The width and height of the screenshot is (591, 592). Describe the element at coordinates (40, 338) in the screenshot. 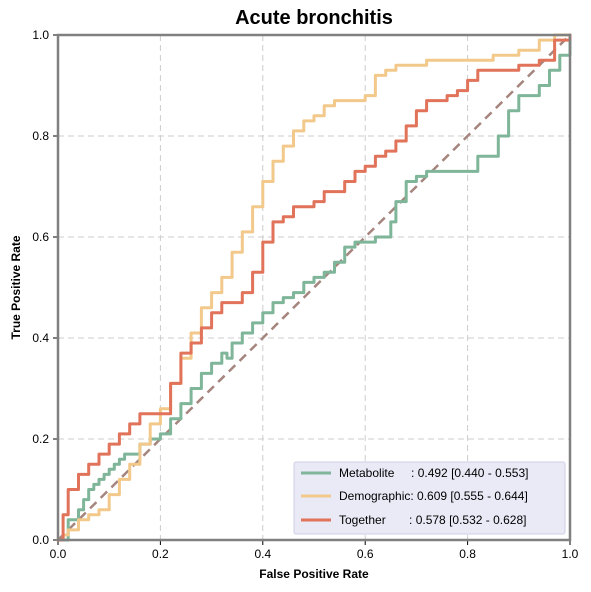

I see `y-tick-label: 0.4` at that location.